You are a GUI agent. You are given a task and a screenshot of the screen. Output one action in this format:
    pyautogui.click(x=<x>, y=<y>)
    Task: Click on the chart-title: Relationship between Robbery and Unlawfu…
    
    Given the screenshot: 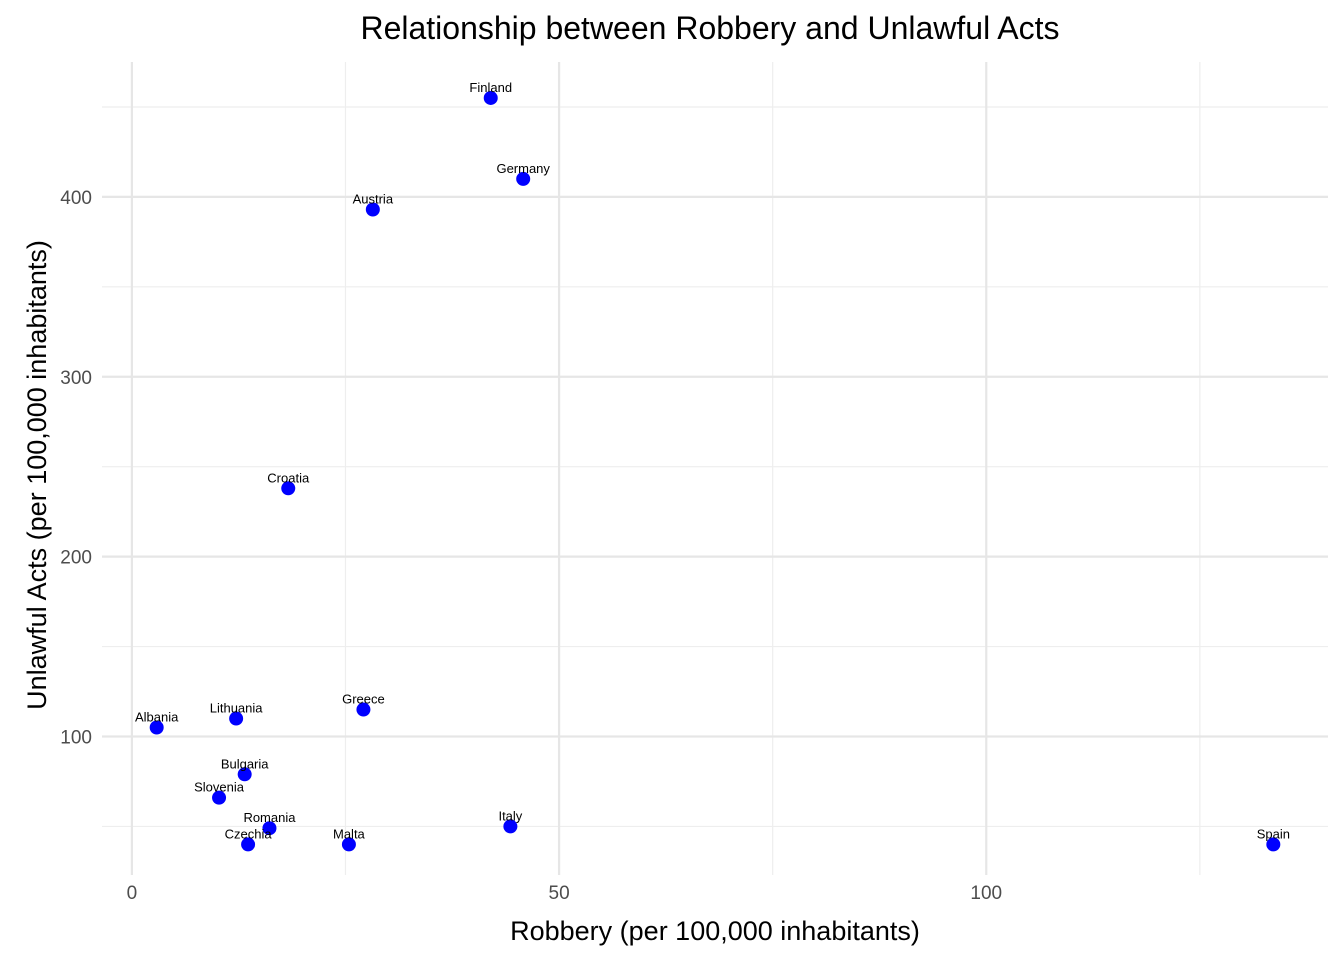 What is the action you would take?
    pyautogui.click(x=709, y=28)
    